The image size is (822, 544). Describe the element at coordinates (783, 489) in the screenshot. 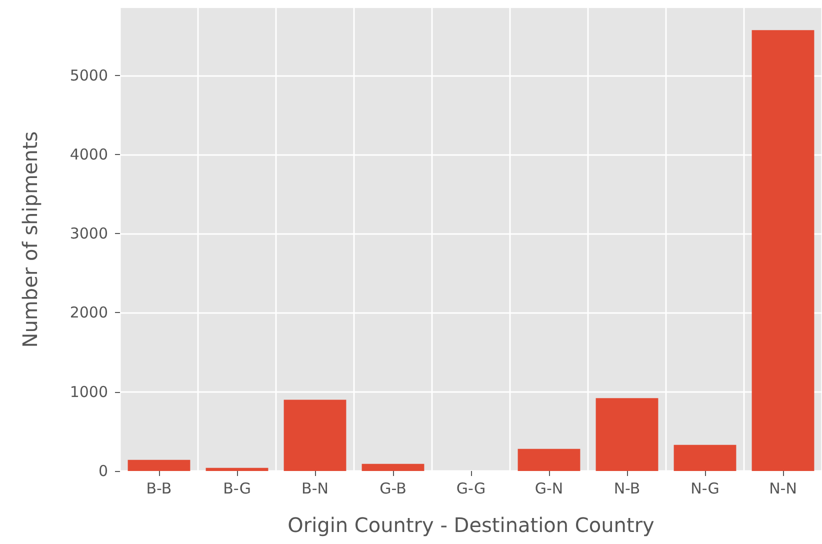

I see `x-tick-label: N-N` at that location.